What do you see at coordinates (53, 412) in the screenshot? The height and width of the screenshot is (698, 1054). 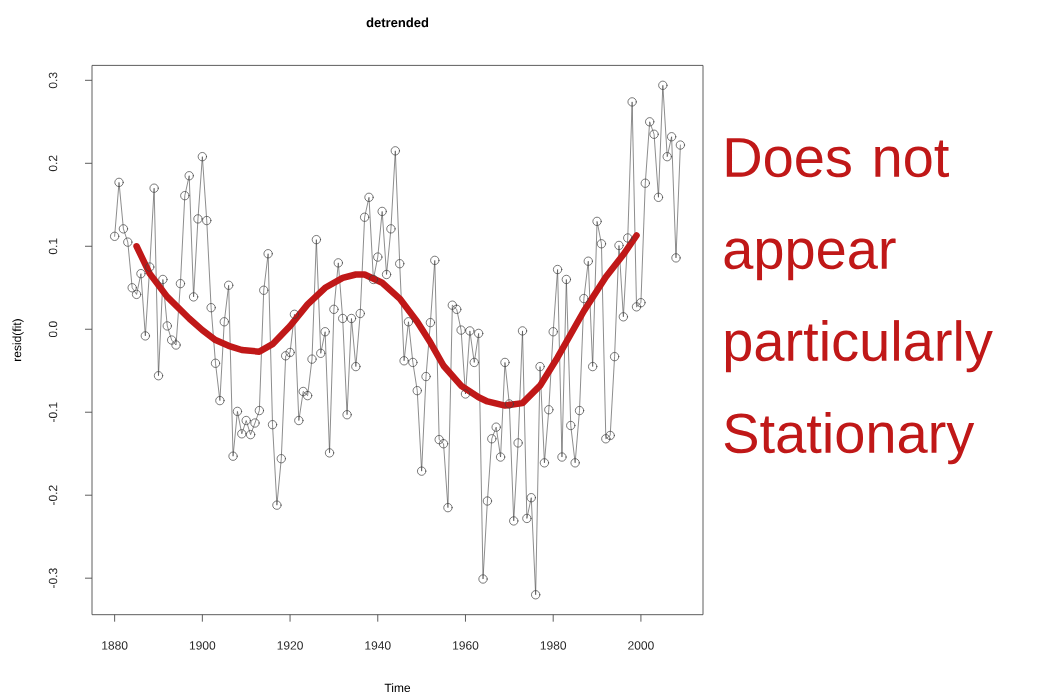 I see `y-tick-label: -0.1` at bounding box center [53, 412].